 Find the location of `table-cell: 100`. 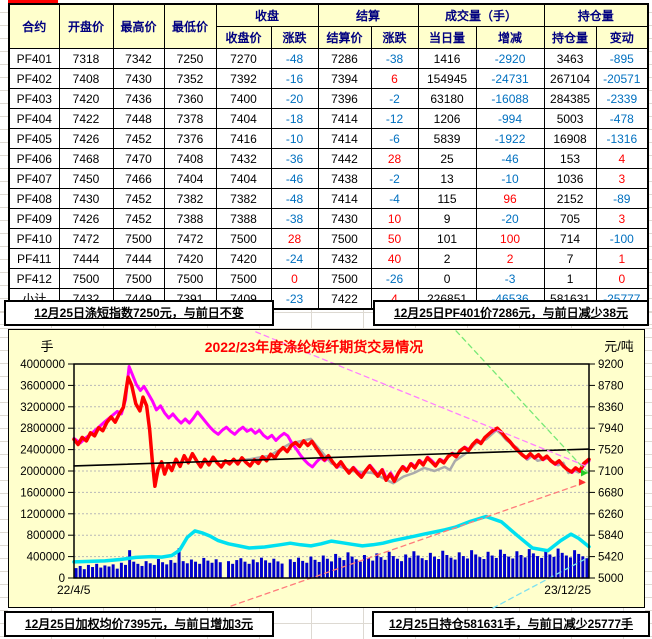

table-cell: 100 is located at coordinates (510, 238).